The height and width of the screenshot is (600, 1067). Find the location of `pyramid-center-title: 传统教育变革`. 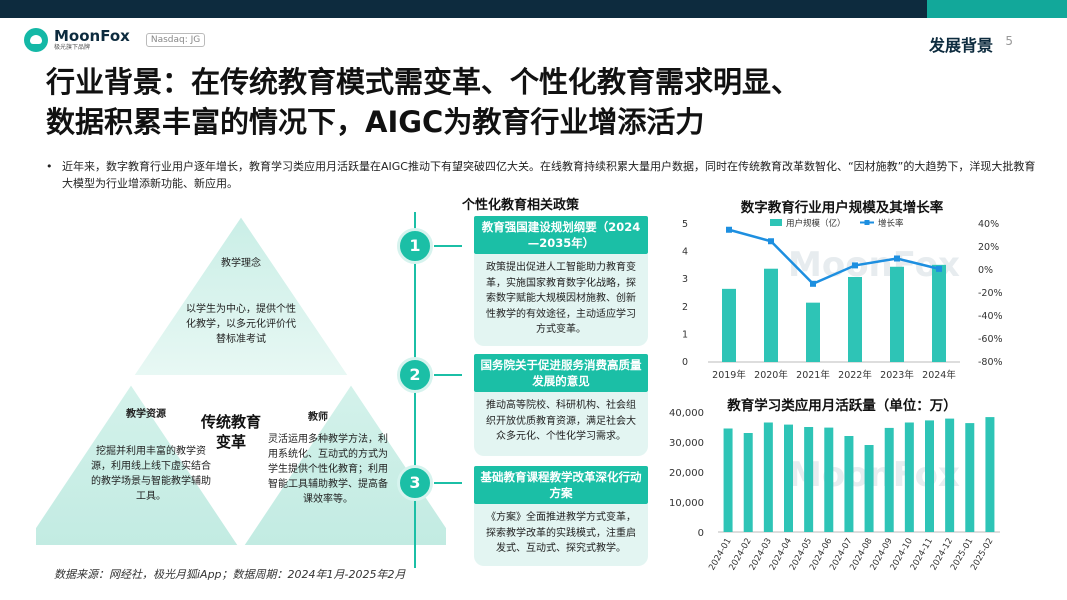

pyramid-center-title: 传统教育变革 is located at coordinates (230, 432).